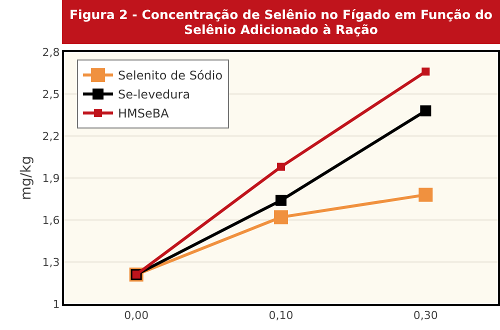  I want to click on y-axis-title: mg/kg, so click(26, 178).